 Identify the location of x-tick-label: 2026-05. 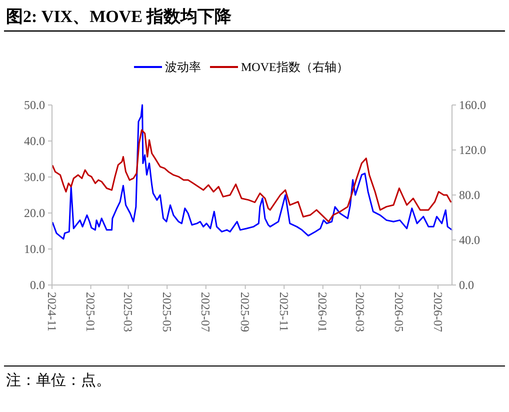
(399, 312).